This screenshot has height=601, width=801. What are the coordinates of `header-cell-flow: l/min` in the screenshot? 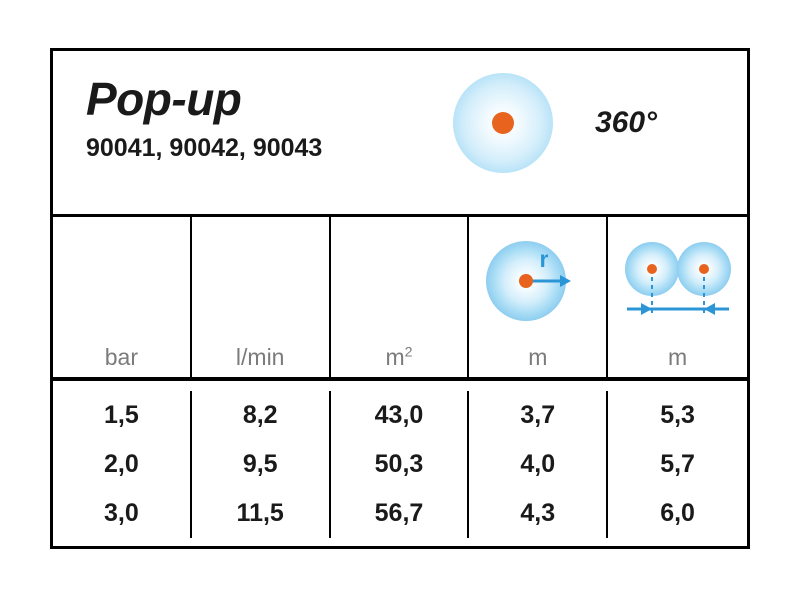 It's located at (261, 297).